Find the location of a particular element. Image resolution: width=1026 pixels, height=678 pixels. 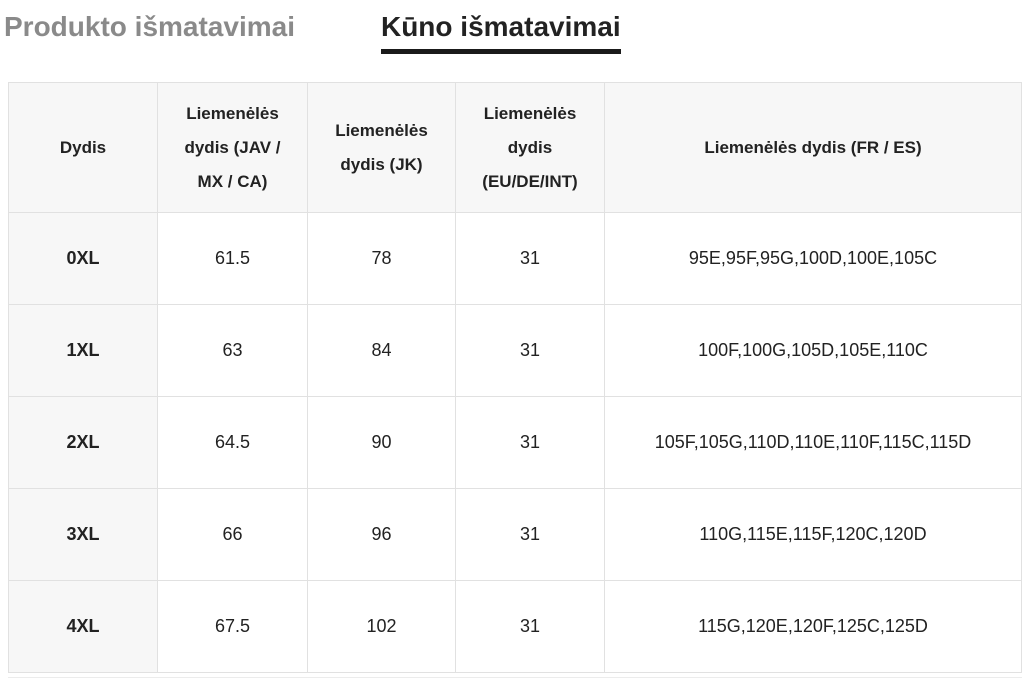

table-row-3xl: 3XL 66 96 31 110G,115E,115F,120C,120D is located at coordinates (515, 534).